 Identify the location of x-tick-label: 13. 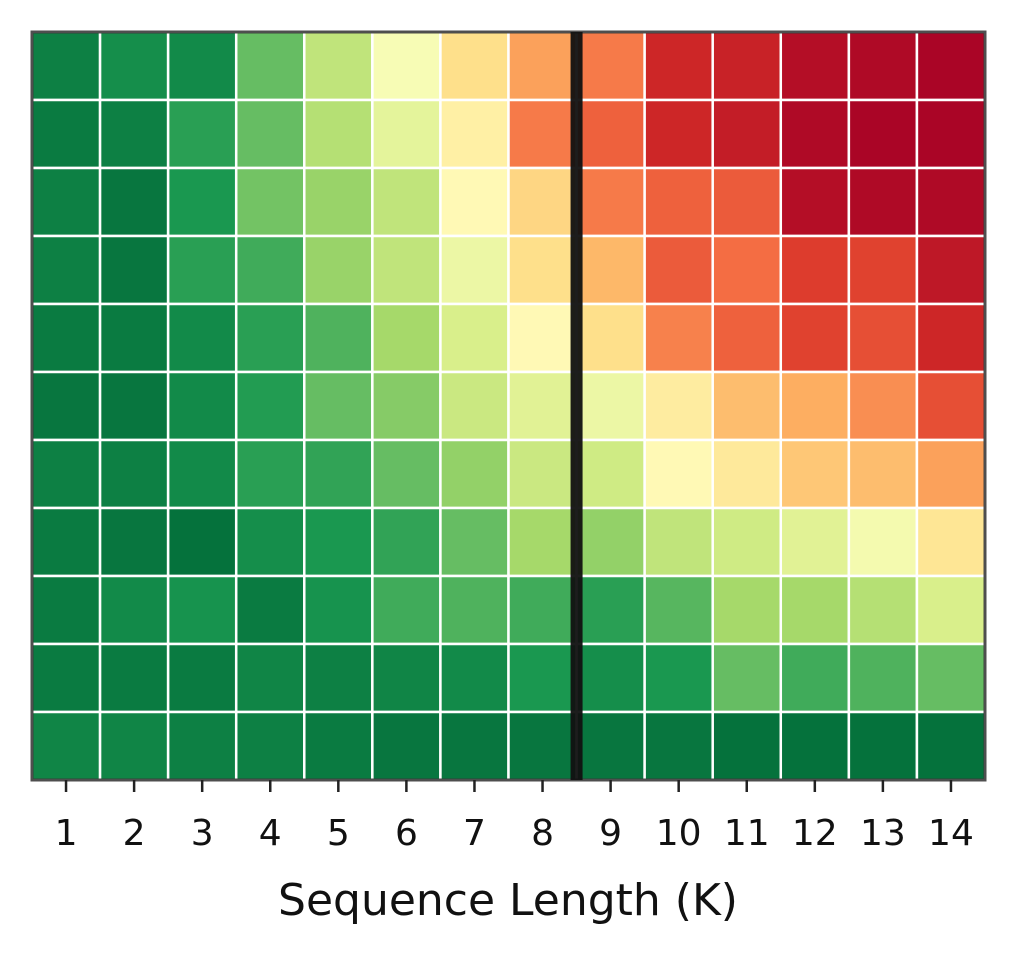
(883, 833).